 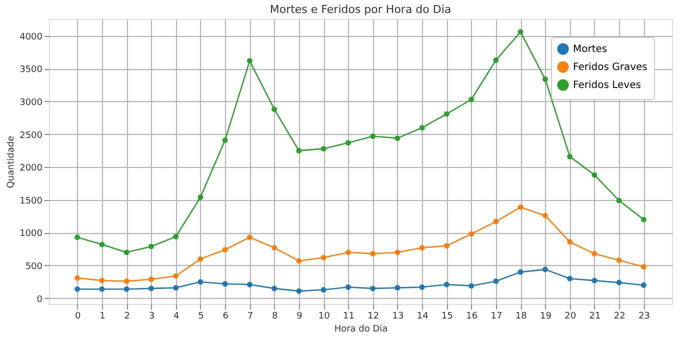 I want to click on x-tick-label: 23, so click(x=644, y=317).